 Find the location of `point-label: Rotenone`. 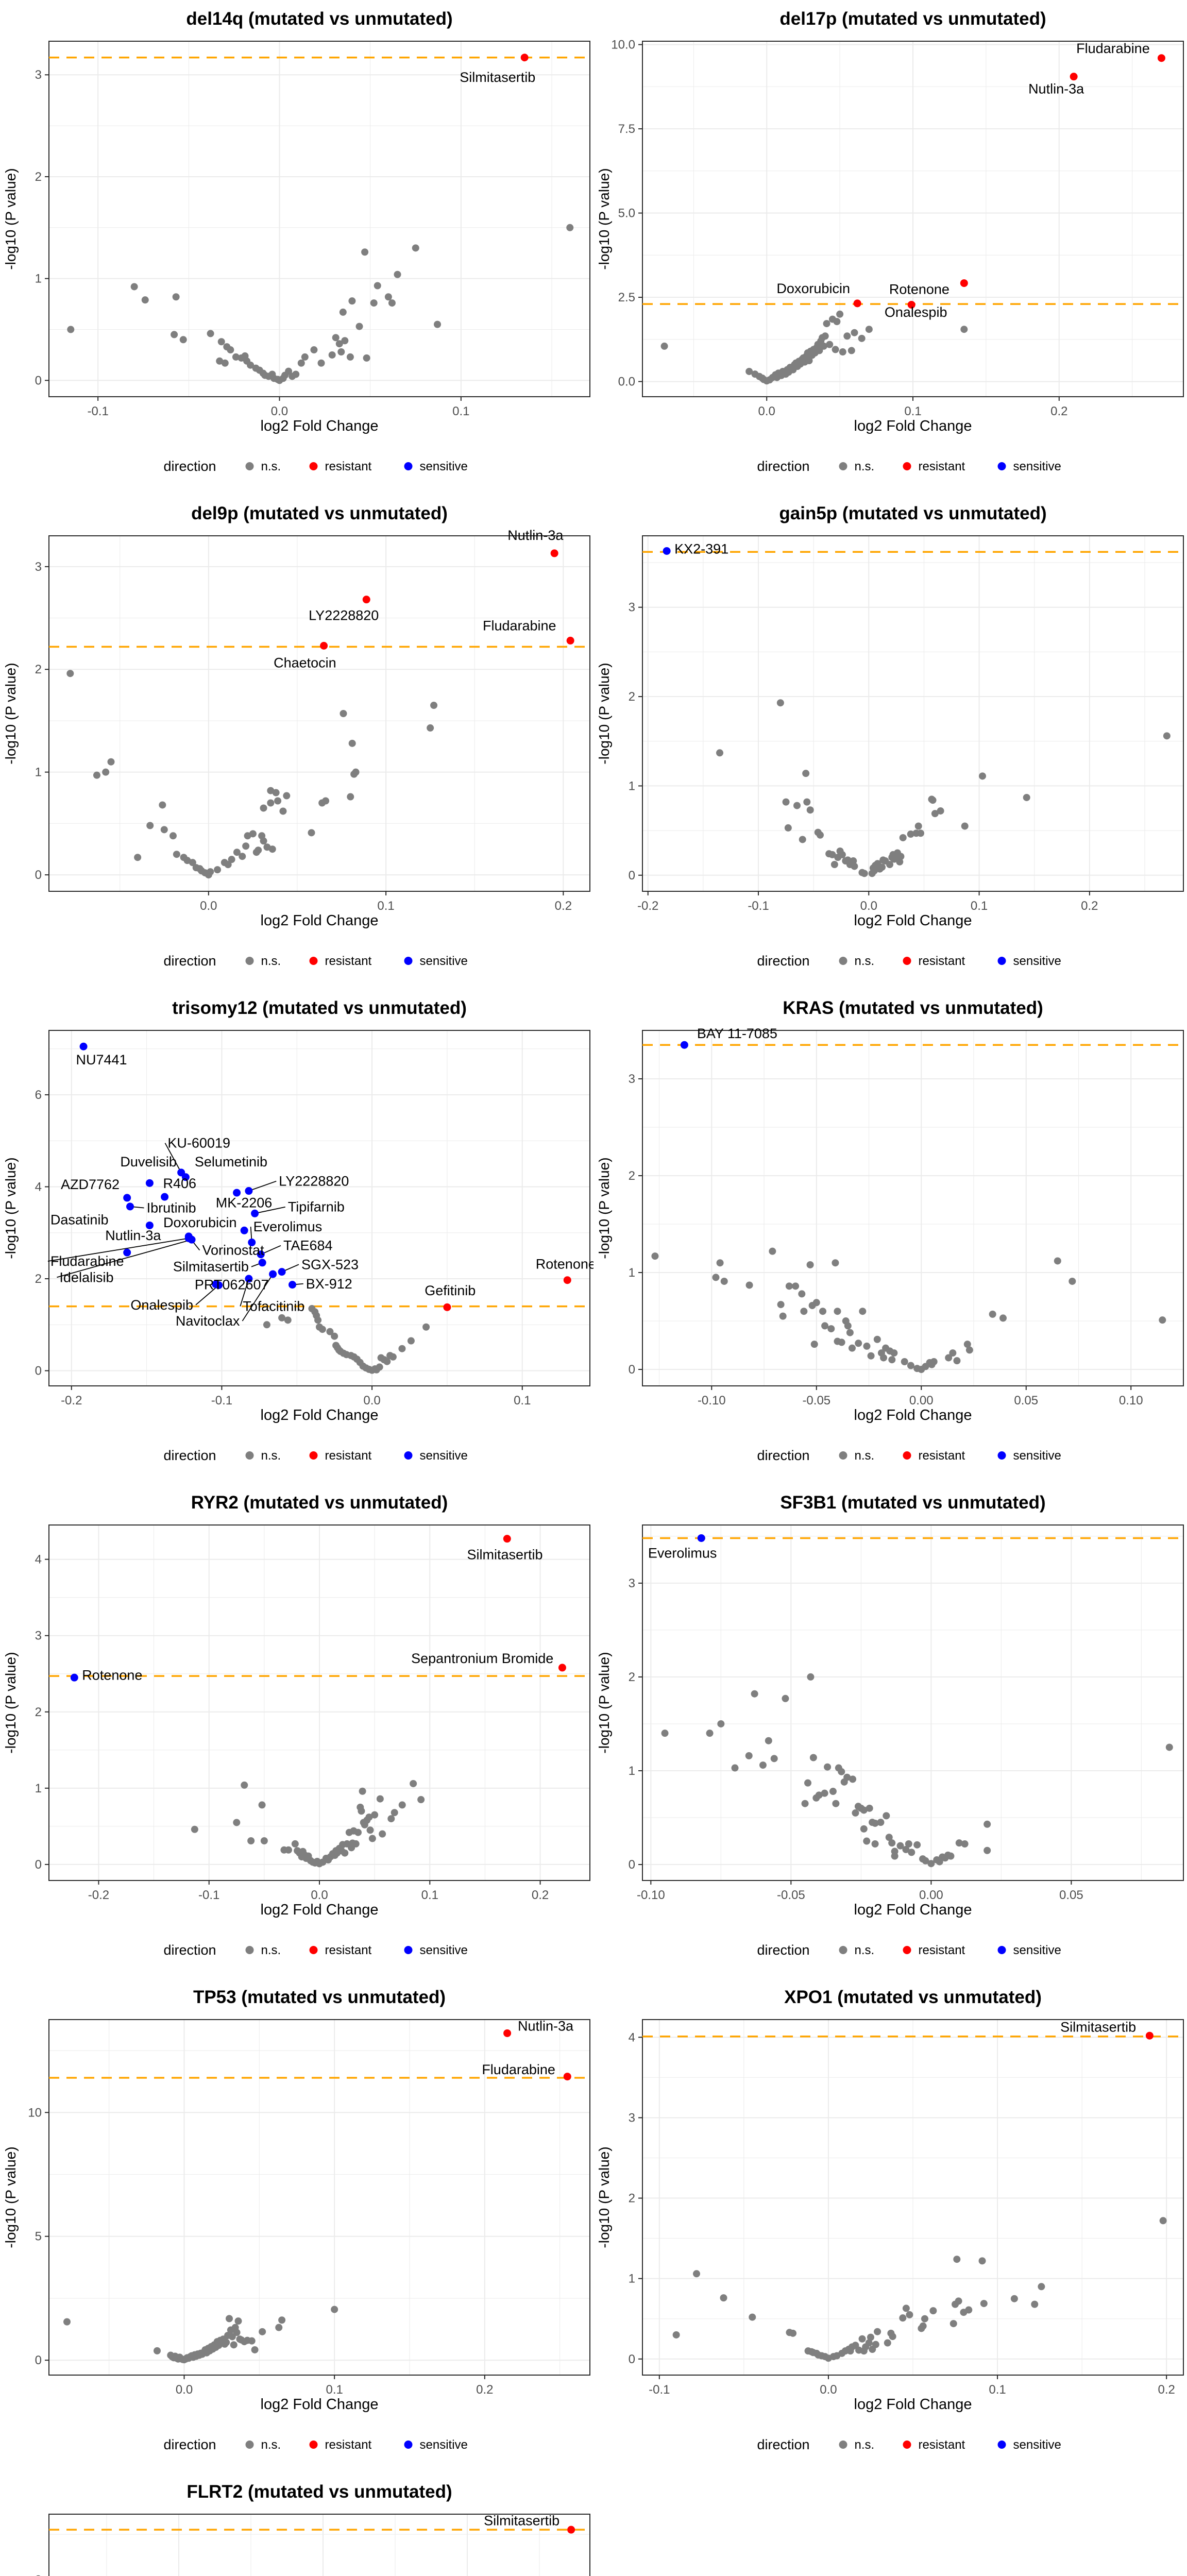

point-label: Rotenone is located at coordinates (919, 289).